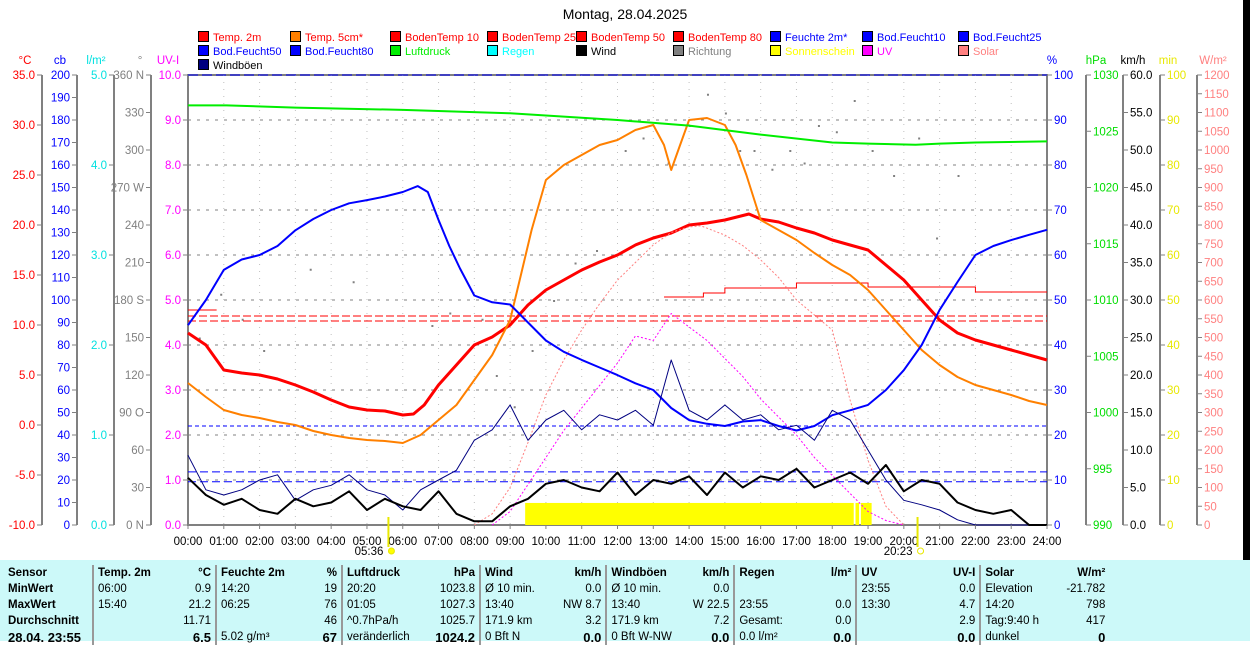 The width and height of the screenshot is (1250, 645). I want to click on legend-label: BodenTemp 25, so click(539, 38).